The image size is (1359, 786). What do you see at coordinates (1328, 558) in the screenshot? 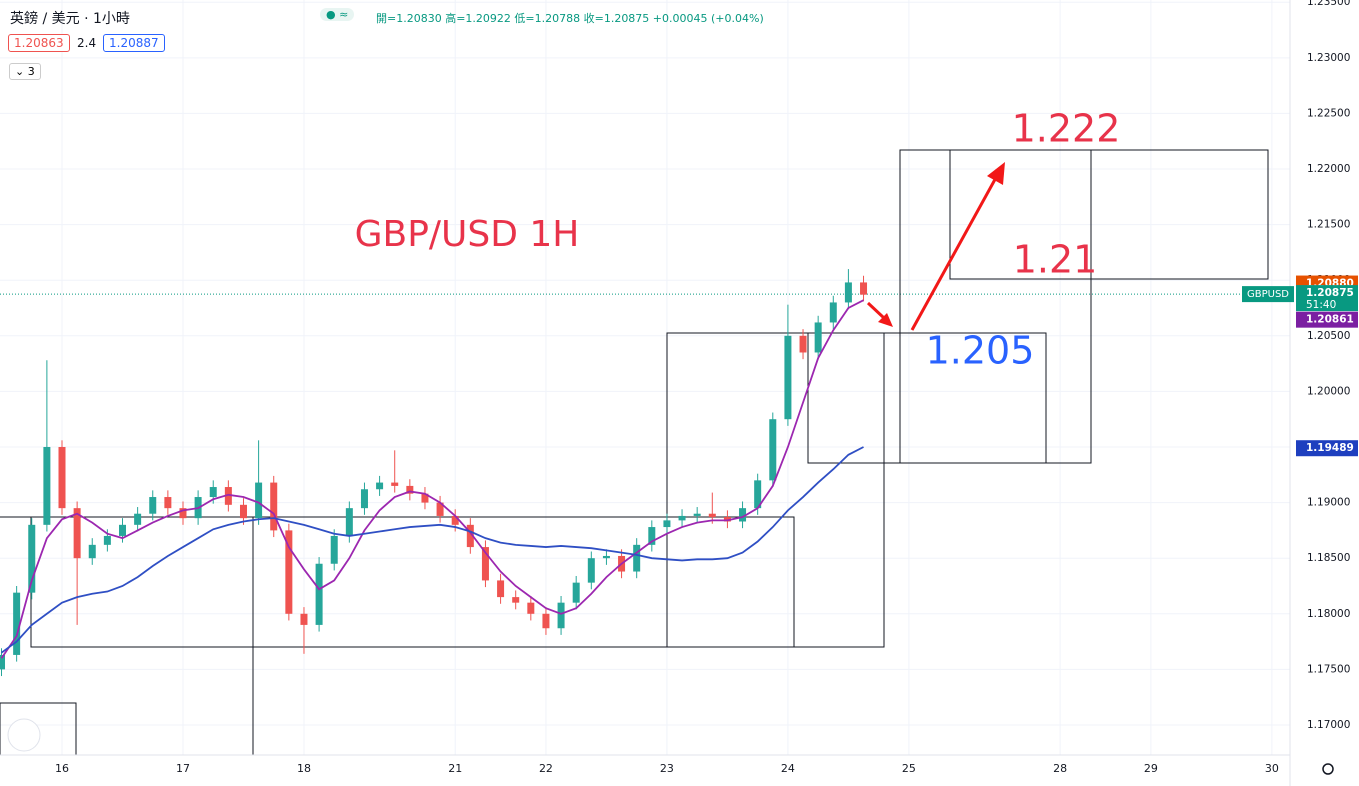
I see `y-tick-label: 1.18500` at bounding box center [1328, 558].